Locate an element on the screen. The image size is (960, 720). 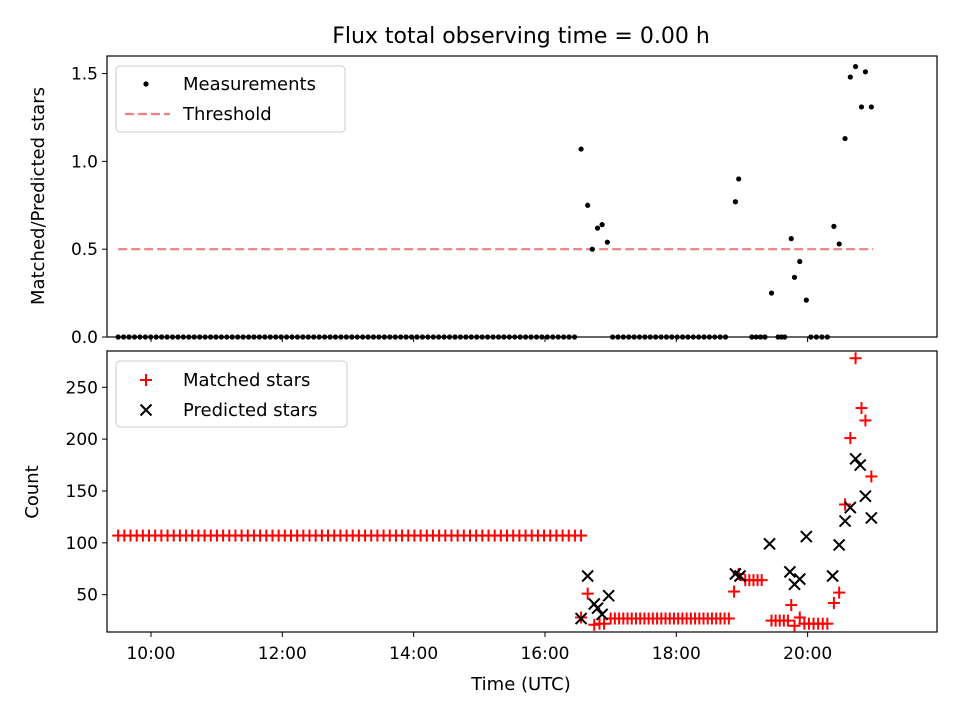
x-tick-label: 10:00 is located at coordinates (150, 654).